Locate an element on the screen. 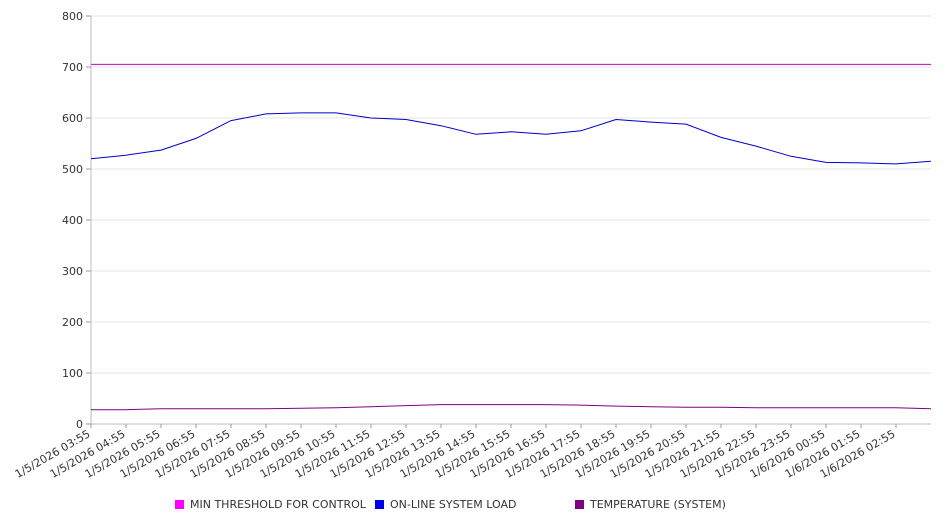  legend-label-min-threshold: MIN THRESHOLD FOR CONTROL is located at coordinates (278, 504).